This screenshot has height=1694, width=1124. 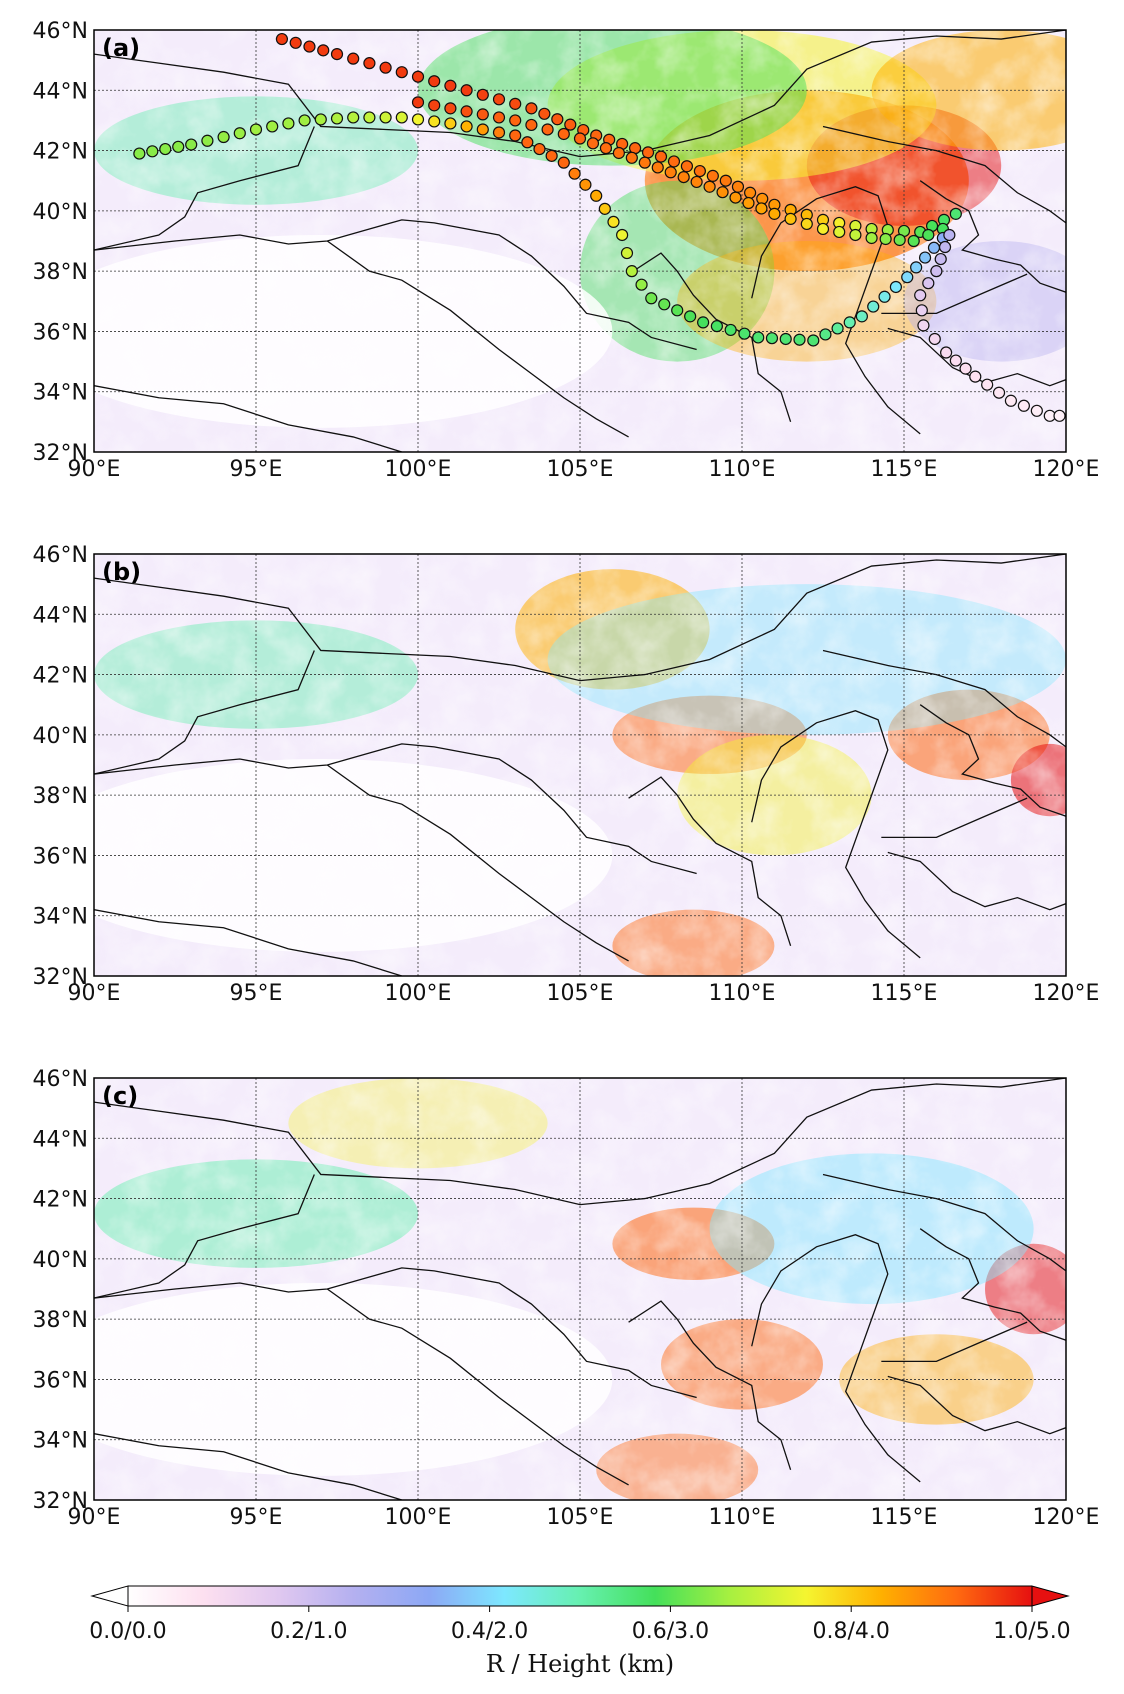 What do you see at coordinates (60, 393) in the screenshot?
I see `latitude-tick-label: 34°N` at bounding box center [60, 393].